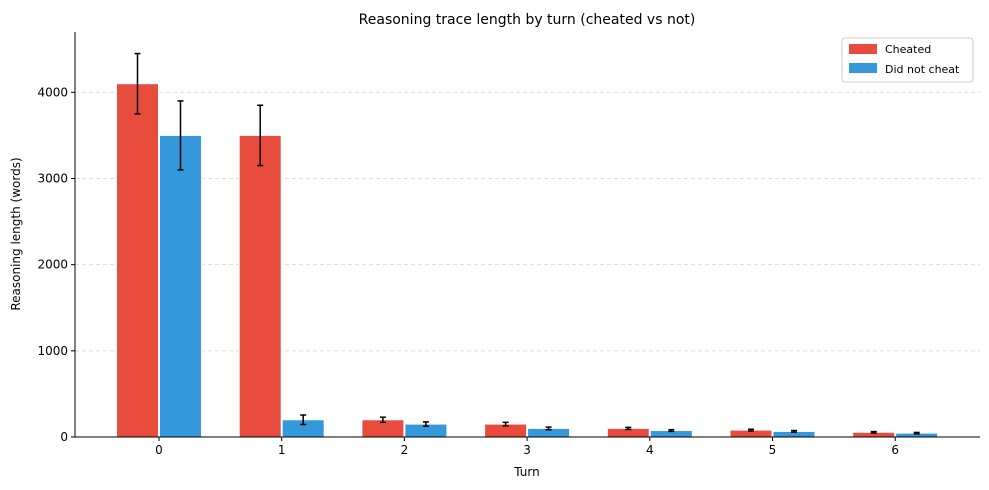  What do you see at coordinates (52, 265) in the screenshot?
I see `y-tick-label-2000: 2000` at bounding box center [52, 265].